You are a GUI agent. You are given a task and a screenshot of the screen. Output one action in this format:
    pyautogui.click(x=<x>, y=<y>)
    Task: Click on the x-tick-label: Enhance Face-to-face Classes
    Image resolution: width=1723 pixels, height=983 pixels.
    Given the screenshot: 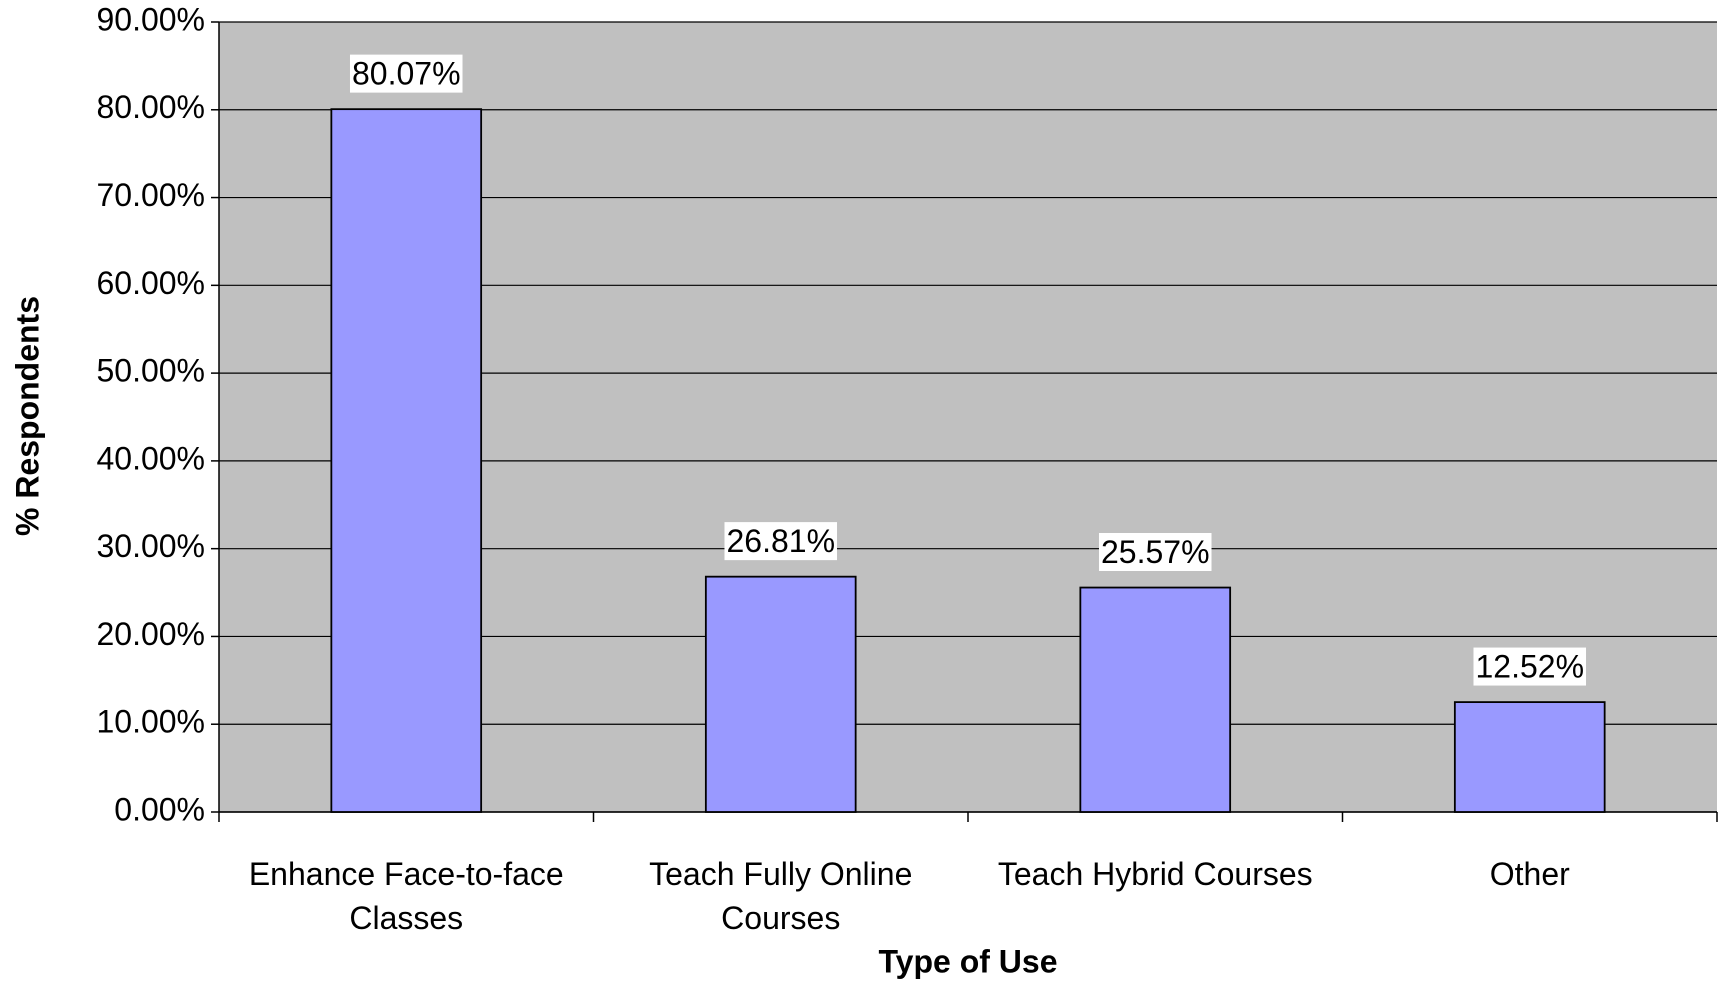 What is the action you would take?
    pyautogui.click(x=406, y=896)
    